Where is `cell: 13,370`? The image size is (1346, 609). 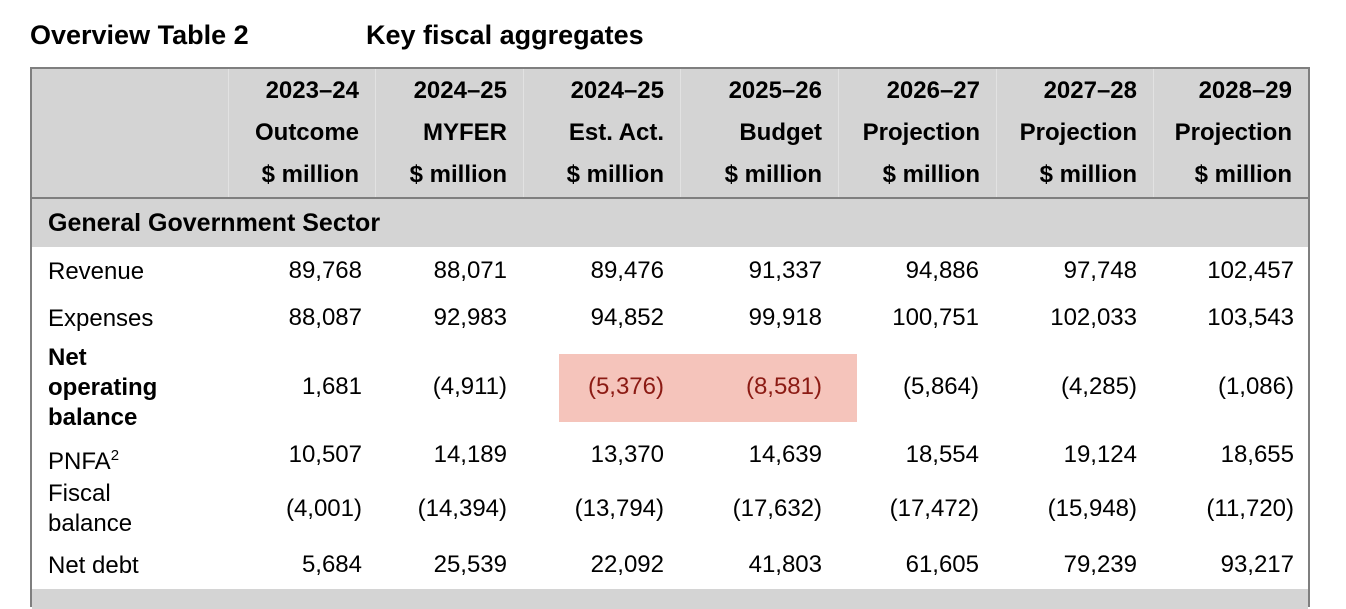 cell: 13,370 is located at coordinates (627, 454).